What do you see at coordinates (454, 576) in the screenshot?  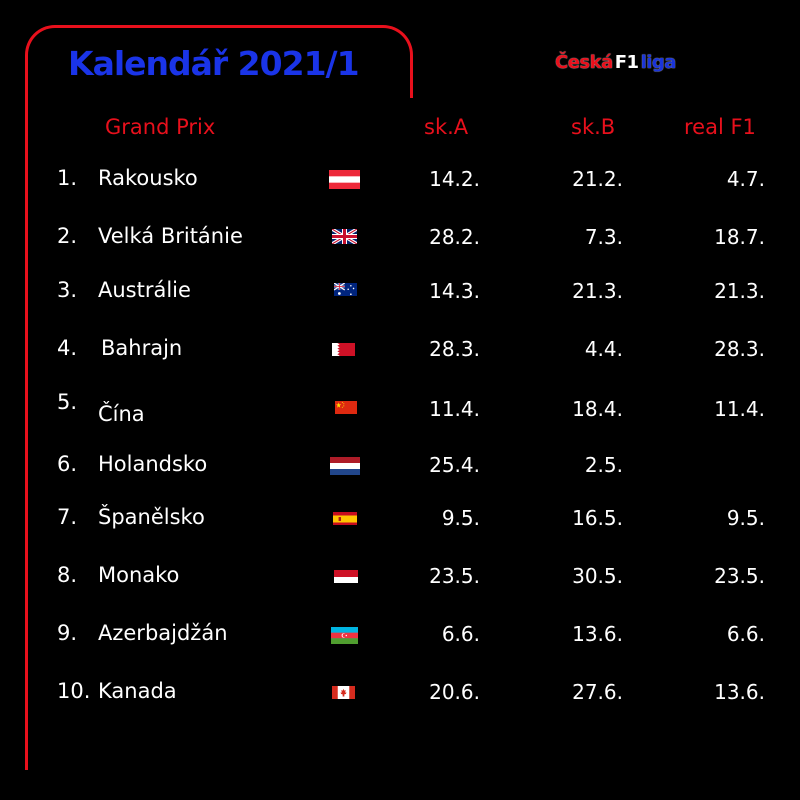 I see `date-group-a: 23.5.` at bounding box center [454, 576].